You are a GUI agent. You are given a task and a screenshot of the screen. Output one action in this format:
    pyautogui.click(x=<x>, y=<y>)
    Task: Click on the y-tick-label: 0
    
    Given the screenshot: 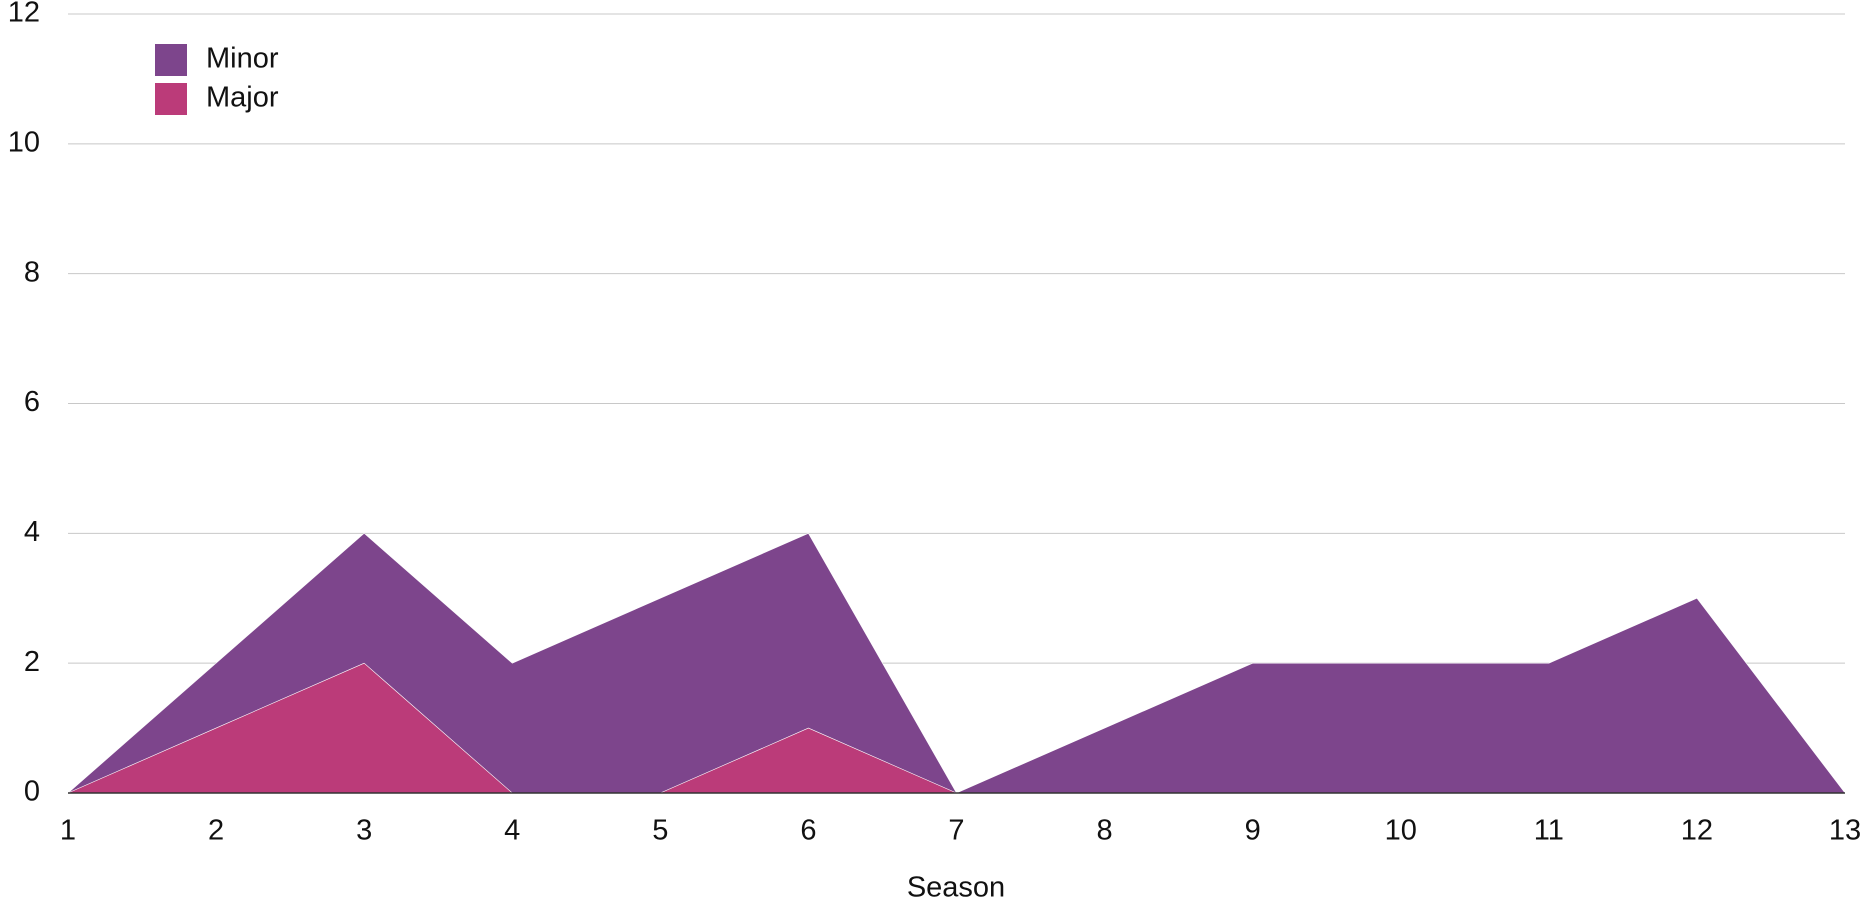 What is the action you would take?
    pyautogui.click(x=32, y=792)
    